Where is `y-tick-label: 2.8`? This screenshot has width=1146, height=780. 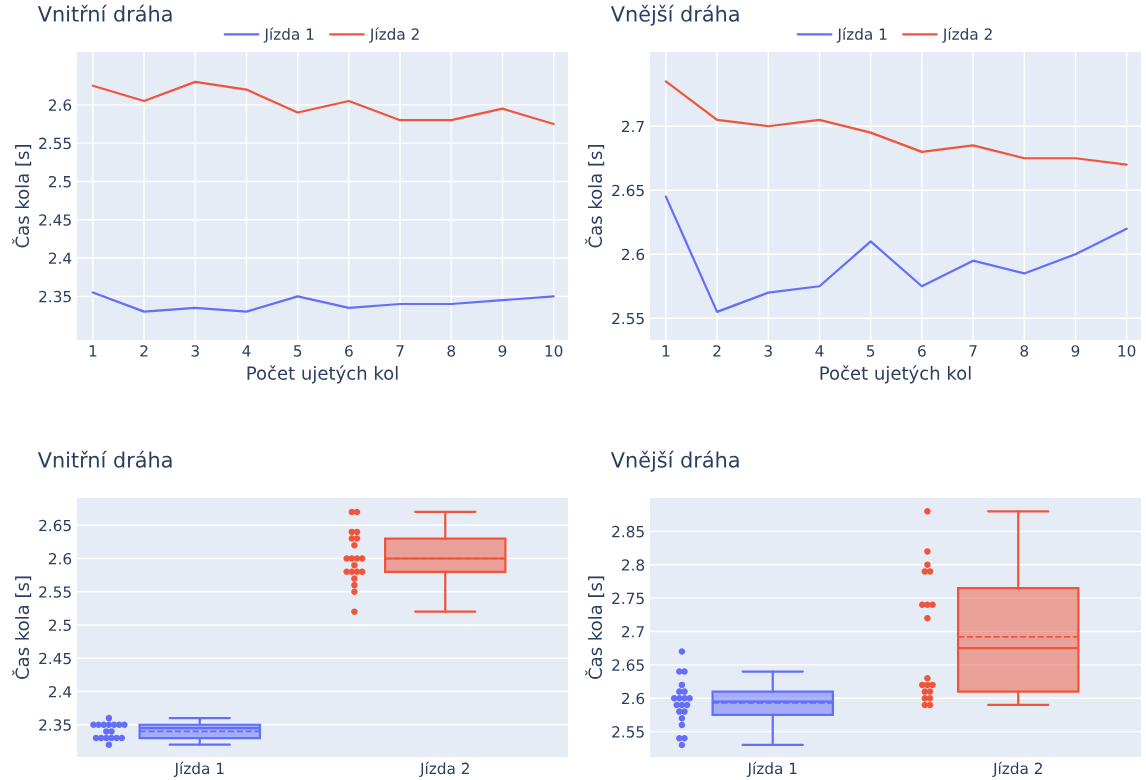
y-tick-label: 2.8 is located at coordinates (633, 565).